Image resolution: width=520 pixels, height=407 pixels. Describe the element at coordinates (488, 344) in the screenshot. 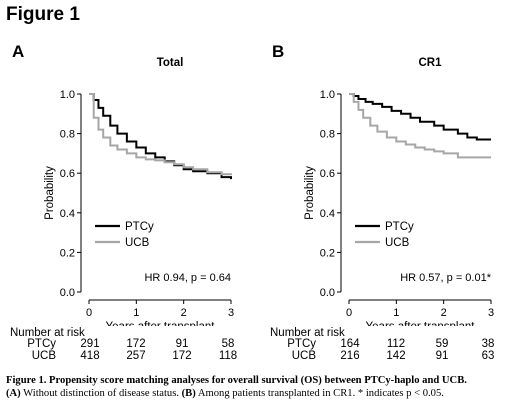

I see `risk-value: 38` at that location.